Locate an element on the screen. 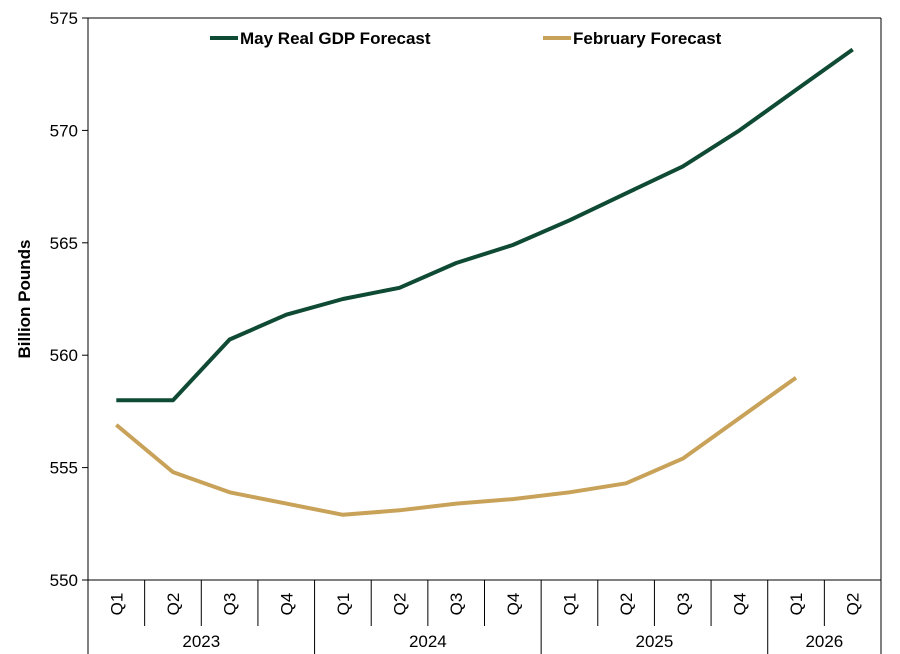 Image resolution: width=900 pixels, height=654 pixels. y-tick-label: 560 is located at coordinates (64, 355).